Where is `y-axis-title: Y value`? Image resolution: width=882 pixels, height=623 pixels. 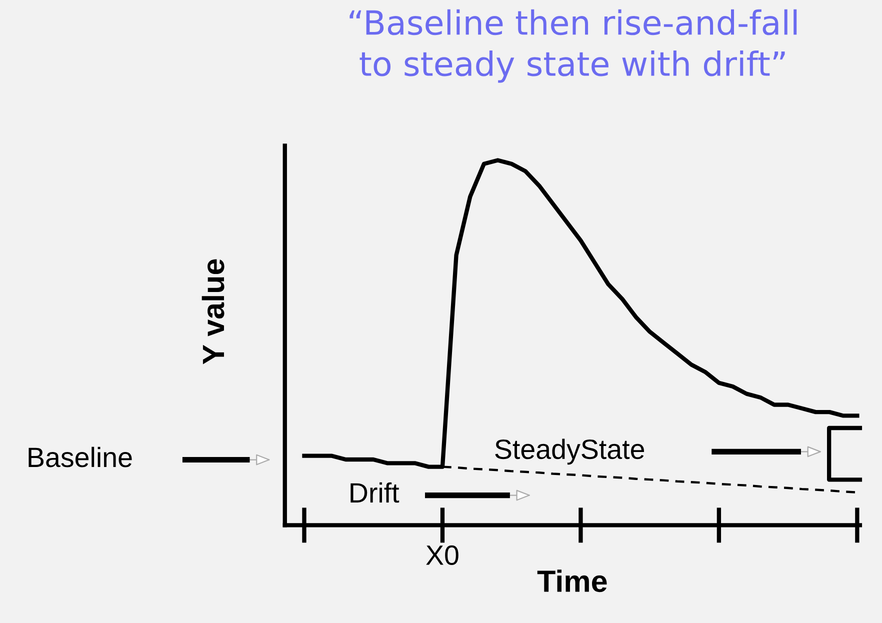
y-axis-title: Y value is located at coordinates (213, 311).